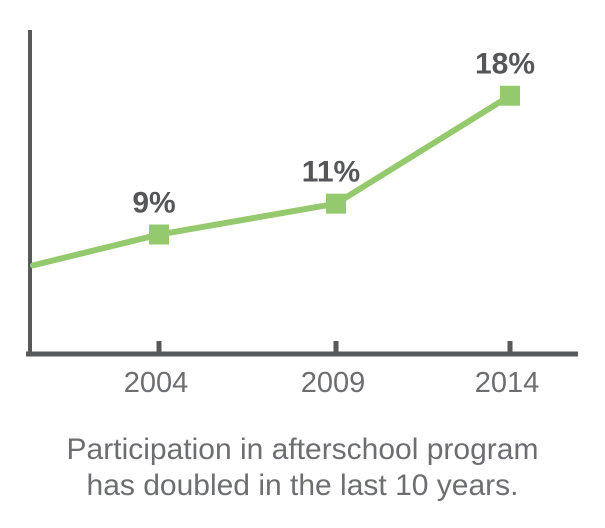 Image resolution: width=605 pixels, height=528 pixels. Describe the element at coordinates (333, 383) in the screenshot. I see `x-tick-label: 2009` at that location.